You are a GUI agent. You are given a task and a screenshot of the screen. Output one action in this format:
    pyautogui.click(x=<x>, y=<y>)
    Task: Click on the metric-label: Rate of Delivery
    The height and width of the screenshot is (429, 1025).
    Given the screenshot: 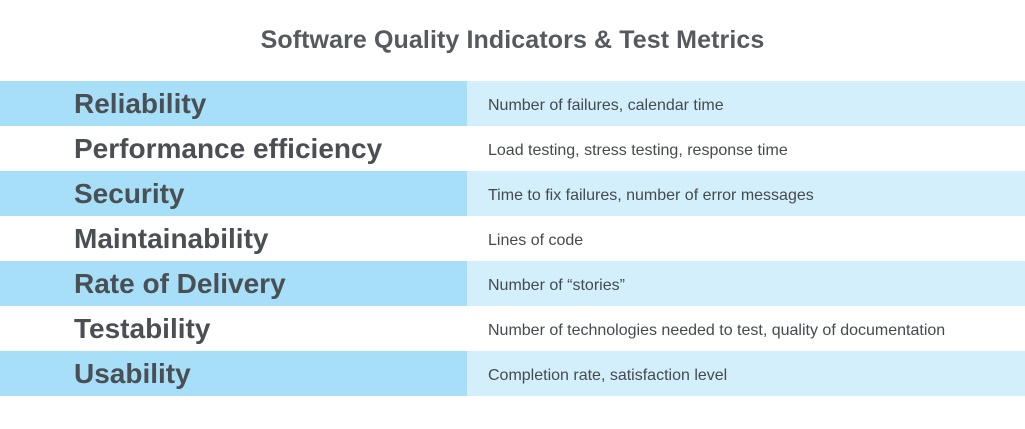 What is the action you would take?
    pyautogui.click(x=180, y=283)
    